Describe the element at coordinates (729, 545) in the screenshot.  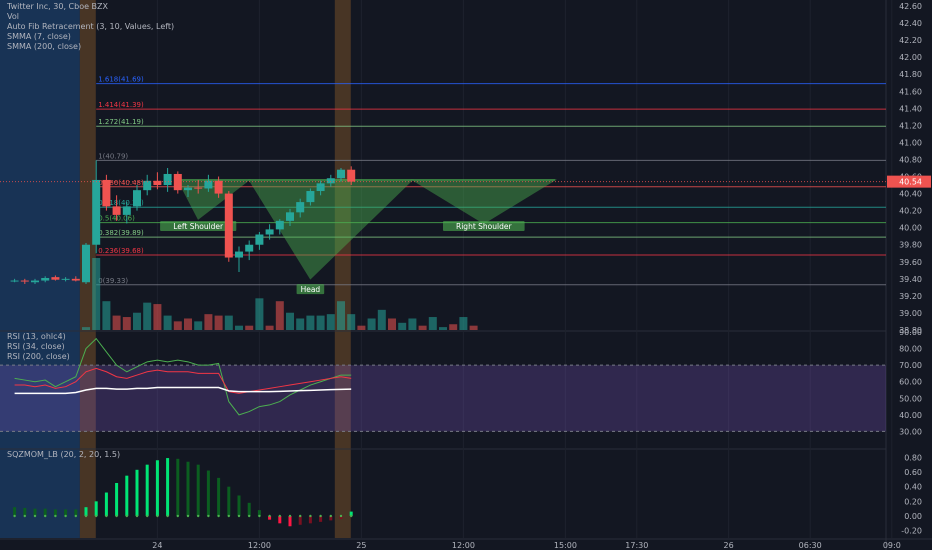
I see `time-label-6: 26` at that location.